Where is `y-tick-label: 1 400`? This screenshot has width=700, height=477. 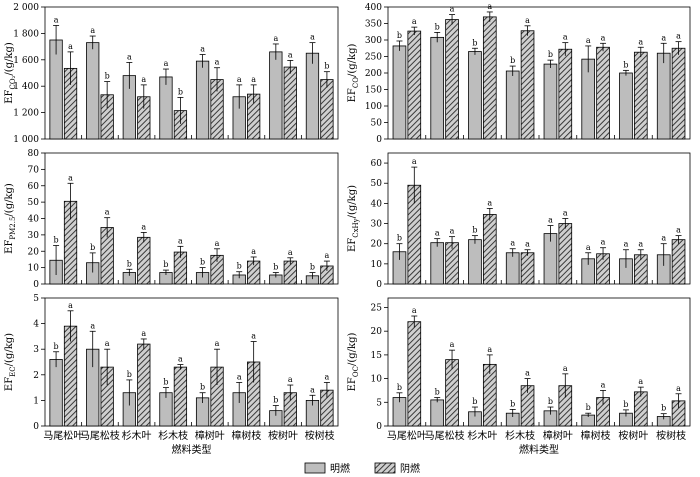 y-tick-label: 1 400 is located at coordinates (26, 87).